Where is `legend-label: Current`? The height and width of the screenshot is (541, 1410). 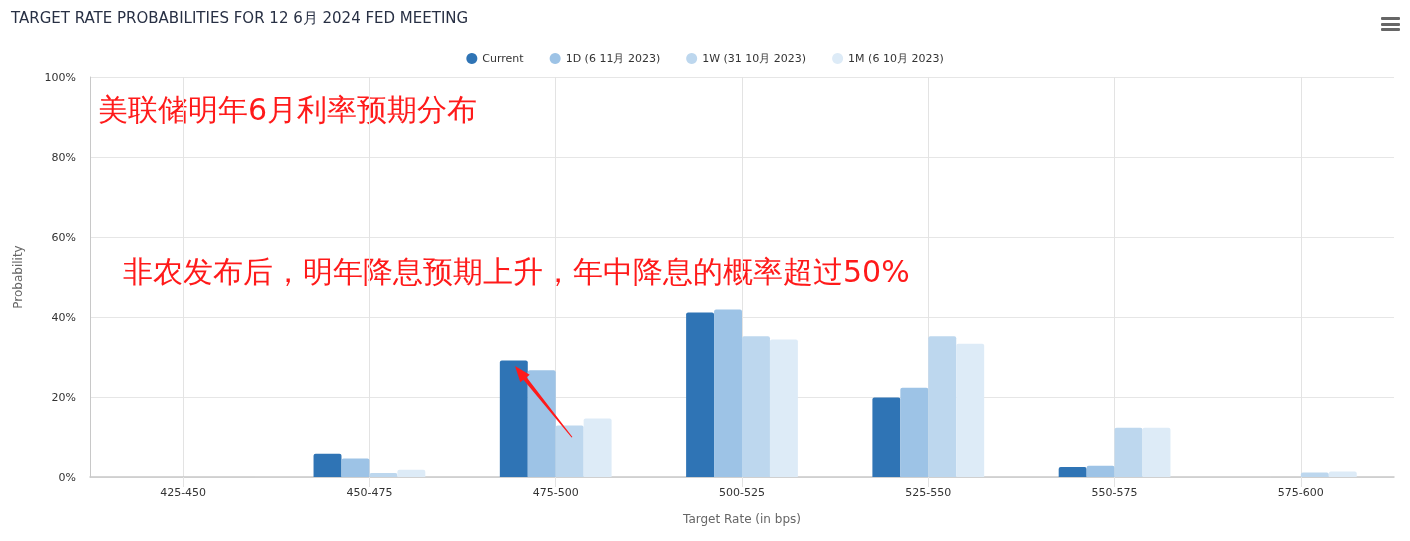 legend-label: Current is located at coordinates (503, 58).